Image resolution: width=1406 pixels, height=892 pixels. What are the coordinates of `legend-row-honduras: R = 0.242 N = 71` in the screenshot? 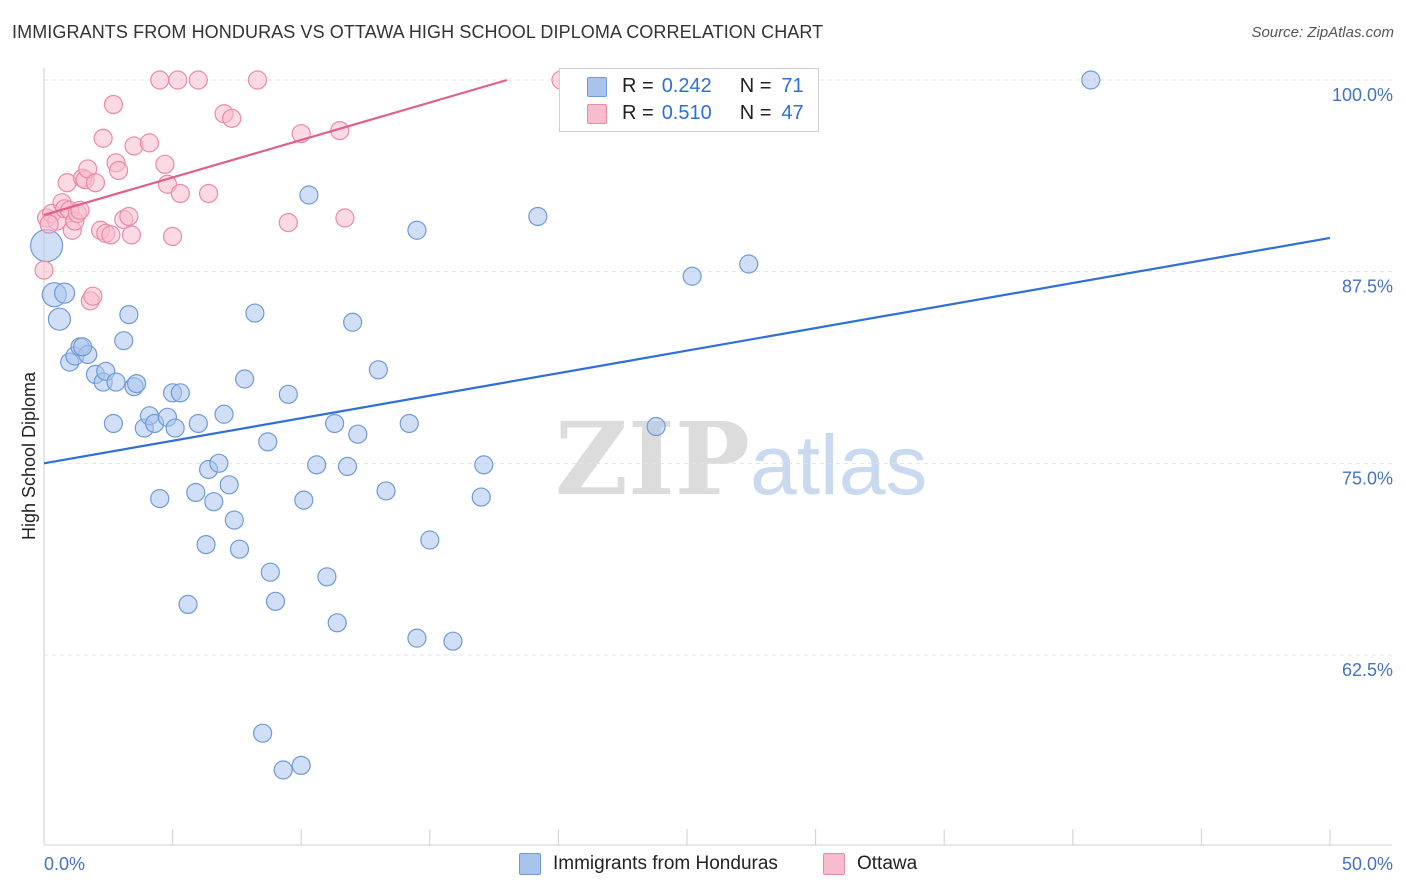 It's located at (695, 86).